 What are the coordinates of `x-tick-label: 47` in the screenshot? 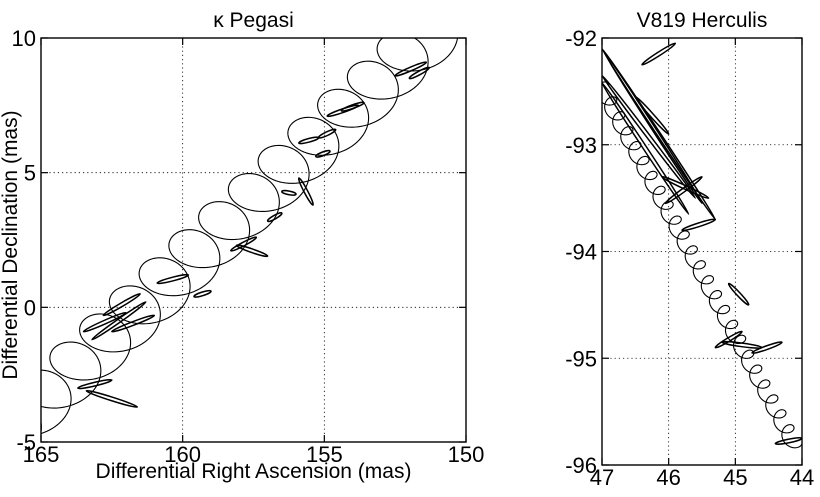 It's located at (602, 477).